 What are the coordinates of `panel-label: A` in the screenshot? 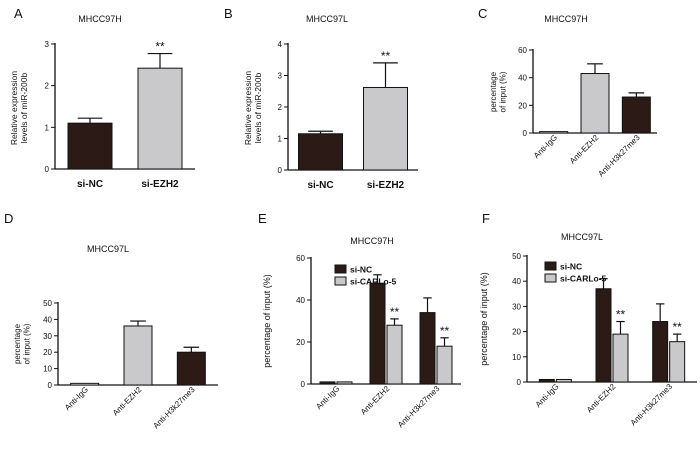 It's located at (18, 13).